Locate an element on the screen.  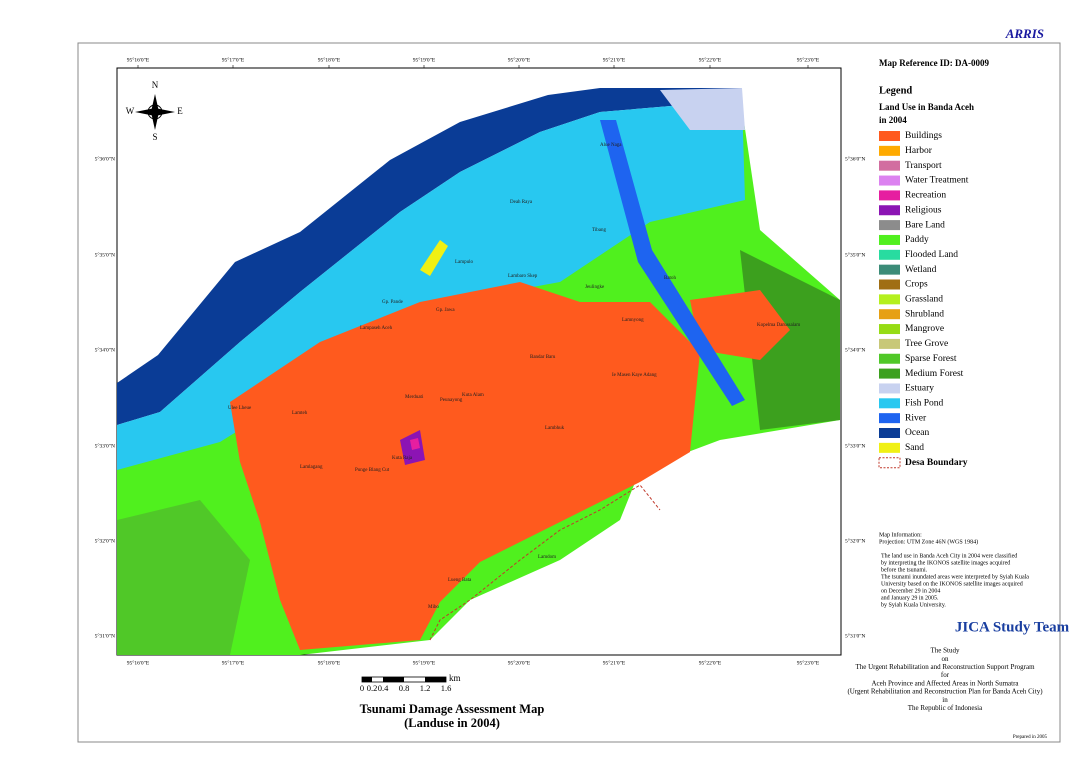
longitude-label: 95°20'0"E is located at coordinates (519, 662).